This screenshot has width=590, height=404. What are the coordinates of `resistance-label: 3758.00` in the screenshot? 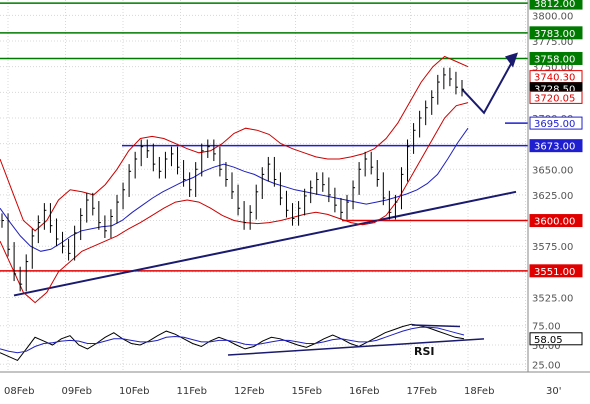 It's located at (556, 58).